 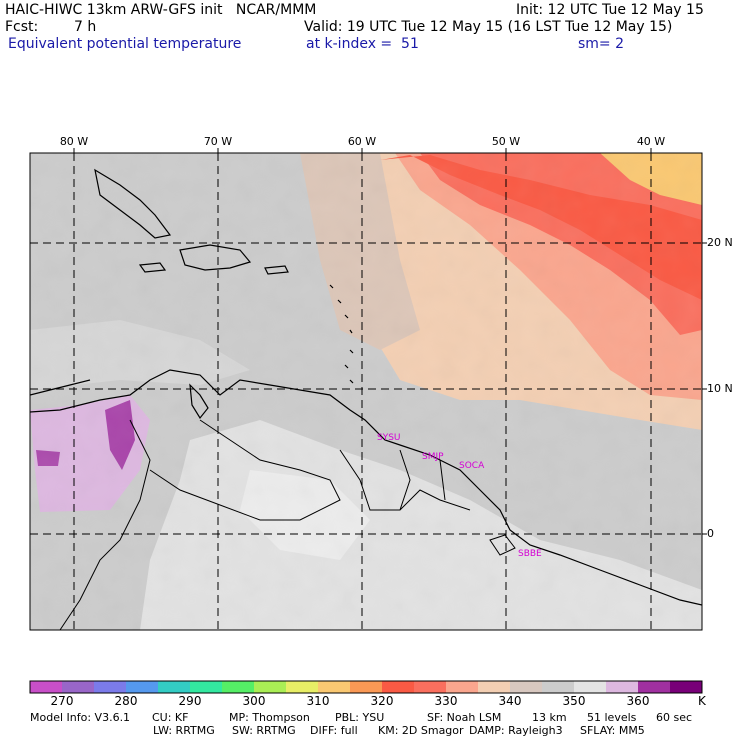 I want to click on colorbar-tick-label: 350, so click(x=574, y=701).